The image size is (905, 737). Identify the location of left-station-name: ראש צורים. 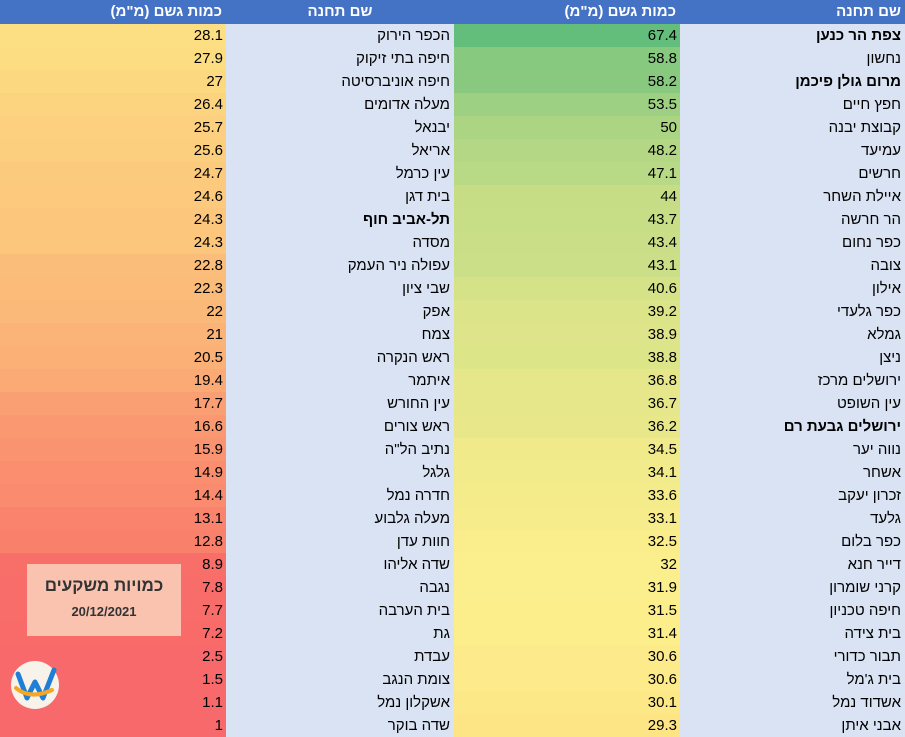
(340, 426).